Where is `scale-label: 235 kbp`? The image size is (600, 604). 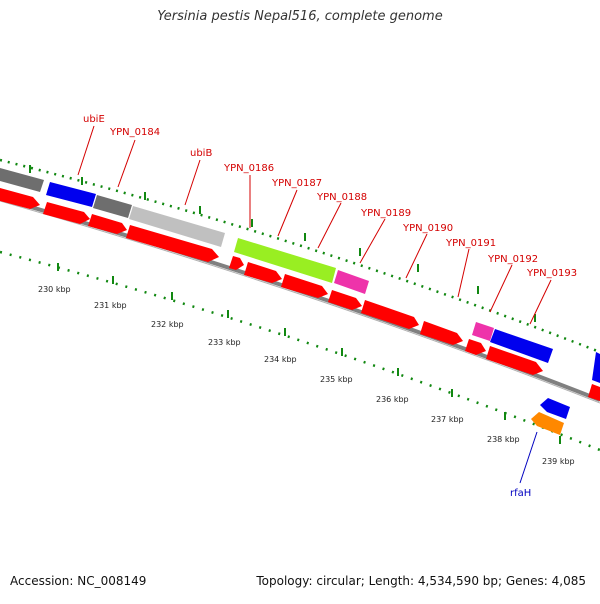 scale-label: 235 kbp is located at coordinates (336, 379).